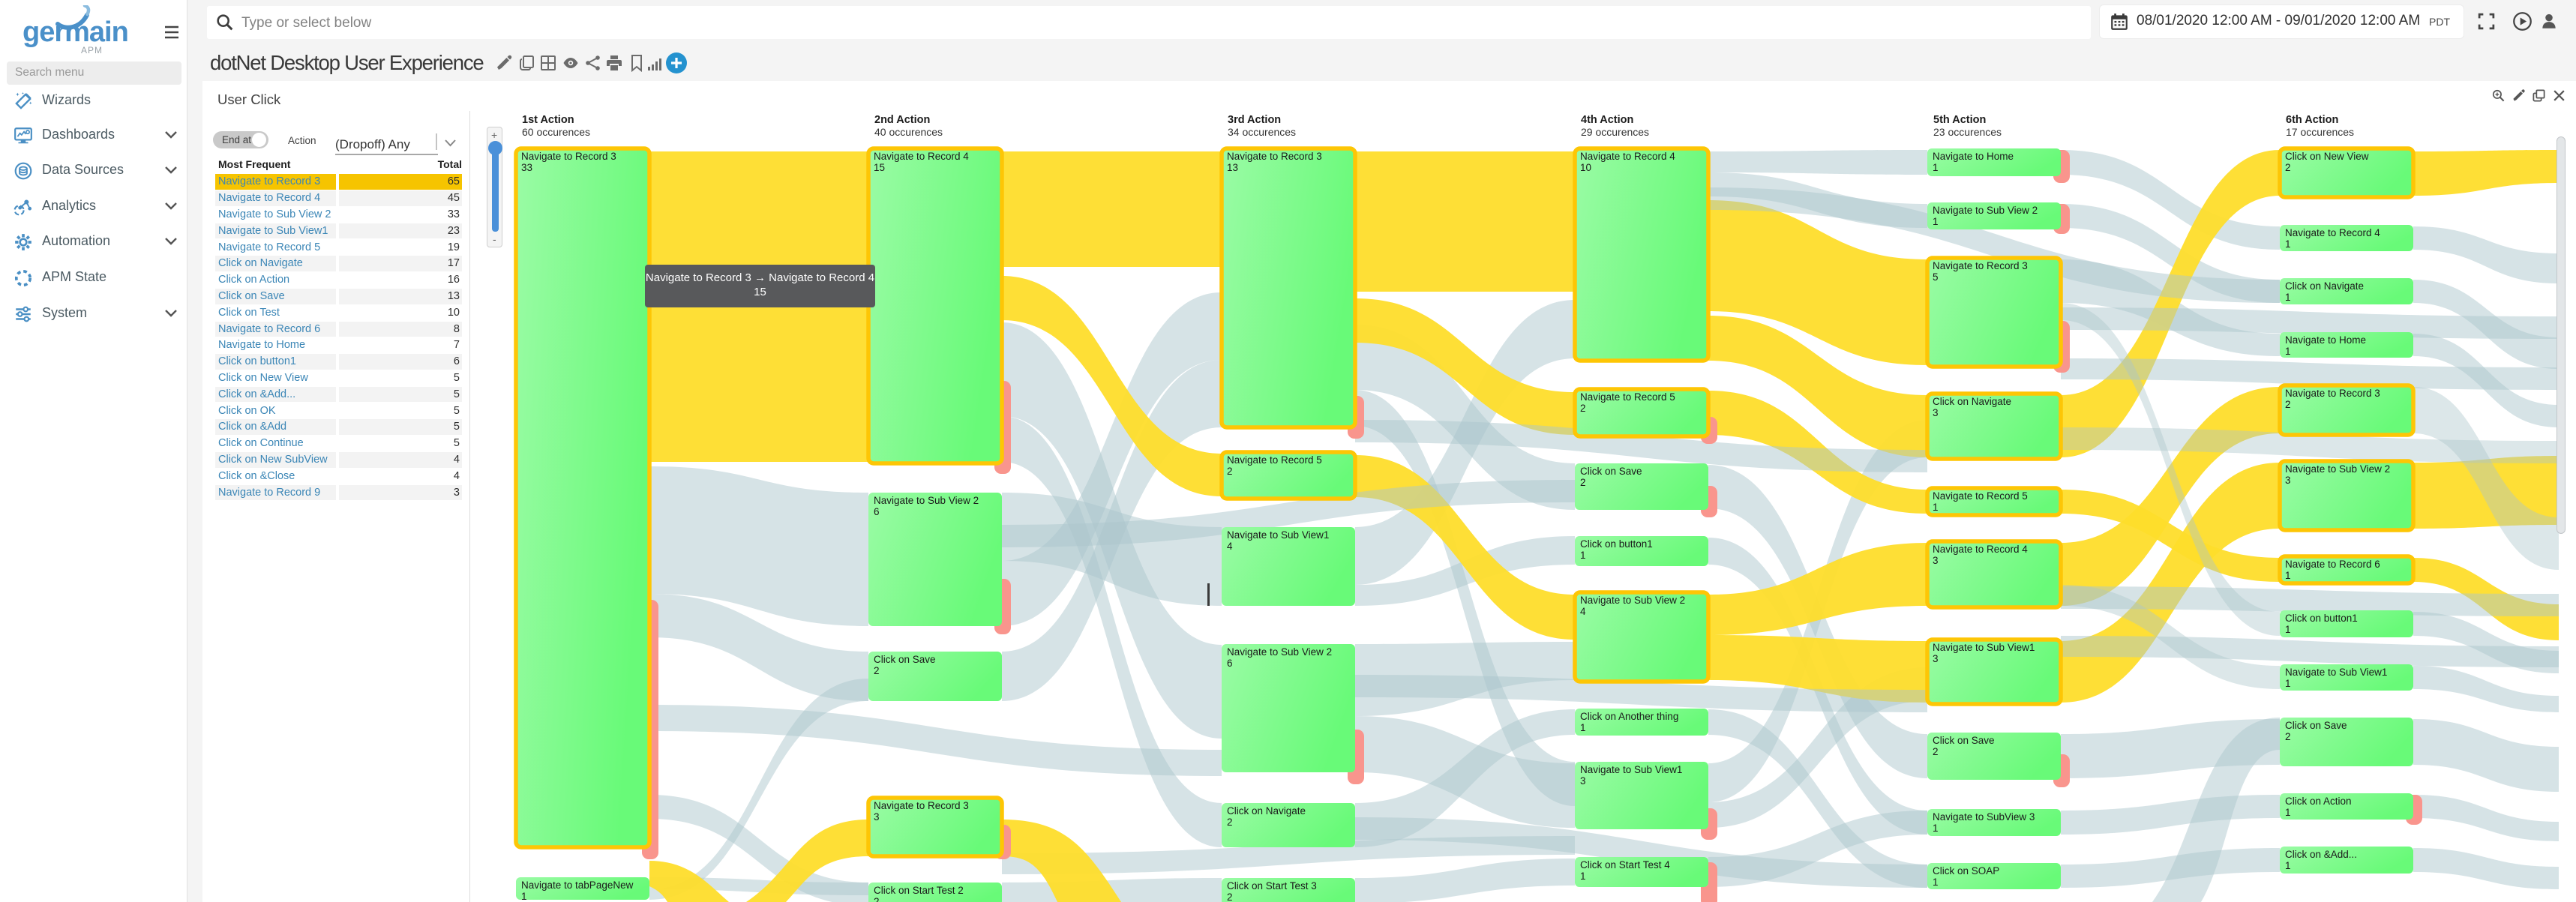 The height and width of the screenshot is (902, 2576). What do you see at coordinates (2333, 564) in the screenshot?
I see `svg-text: Navigate to Record 6` at bounding box center [2333, 564].